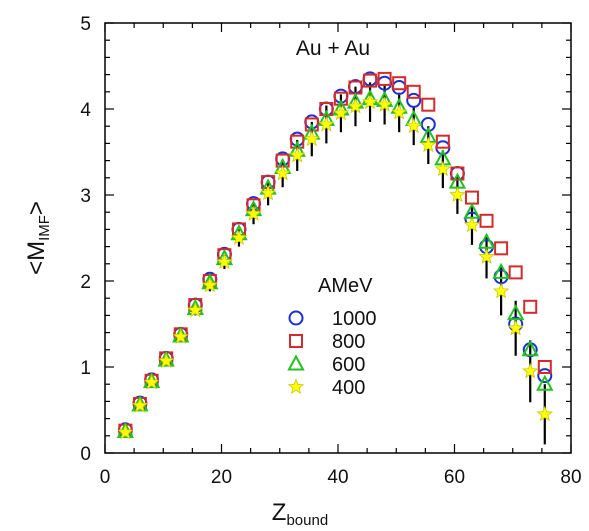 The image size is (589, 531). Describe the element at coordinates (85, 454) in the screenshot. I see `y-tick-label: 0` at that location.